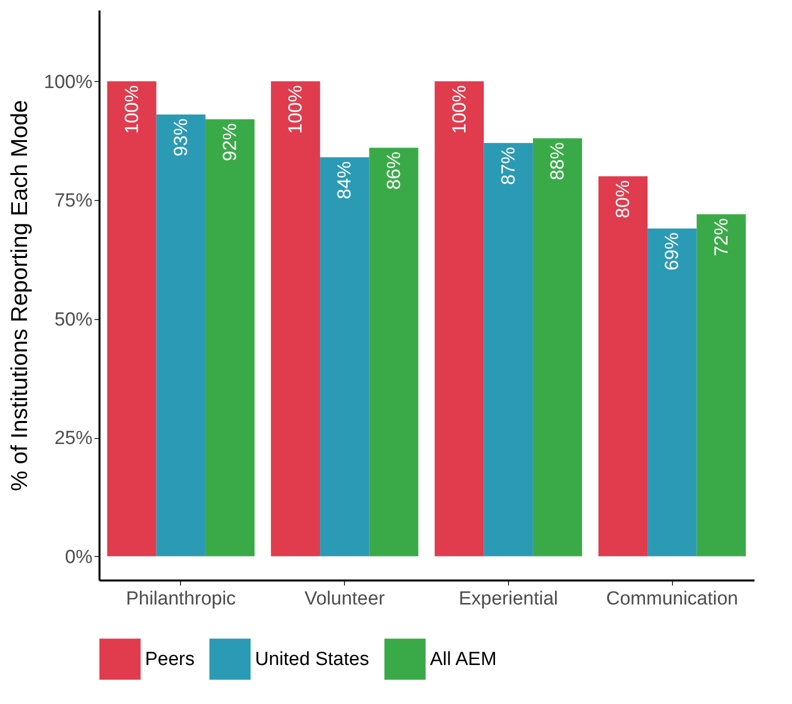 This screenshot has width=792, height=704. Describe the element at coordinates (672, 599) in the screenshot. I see `x-tick-label: Communication` at that location.